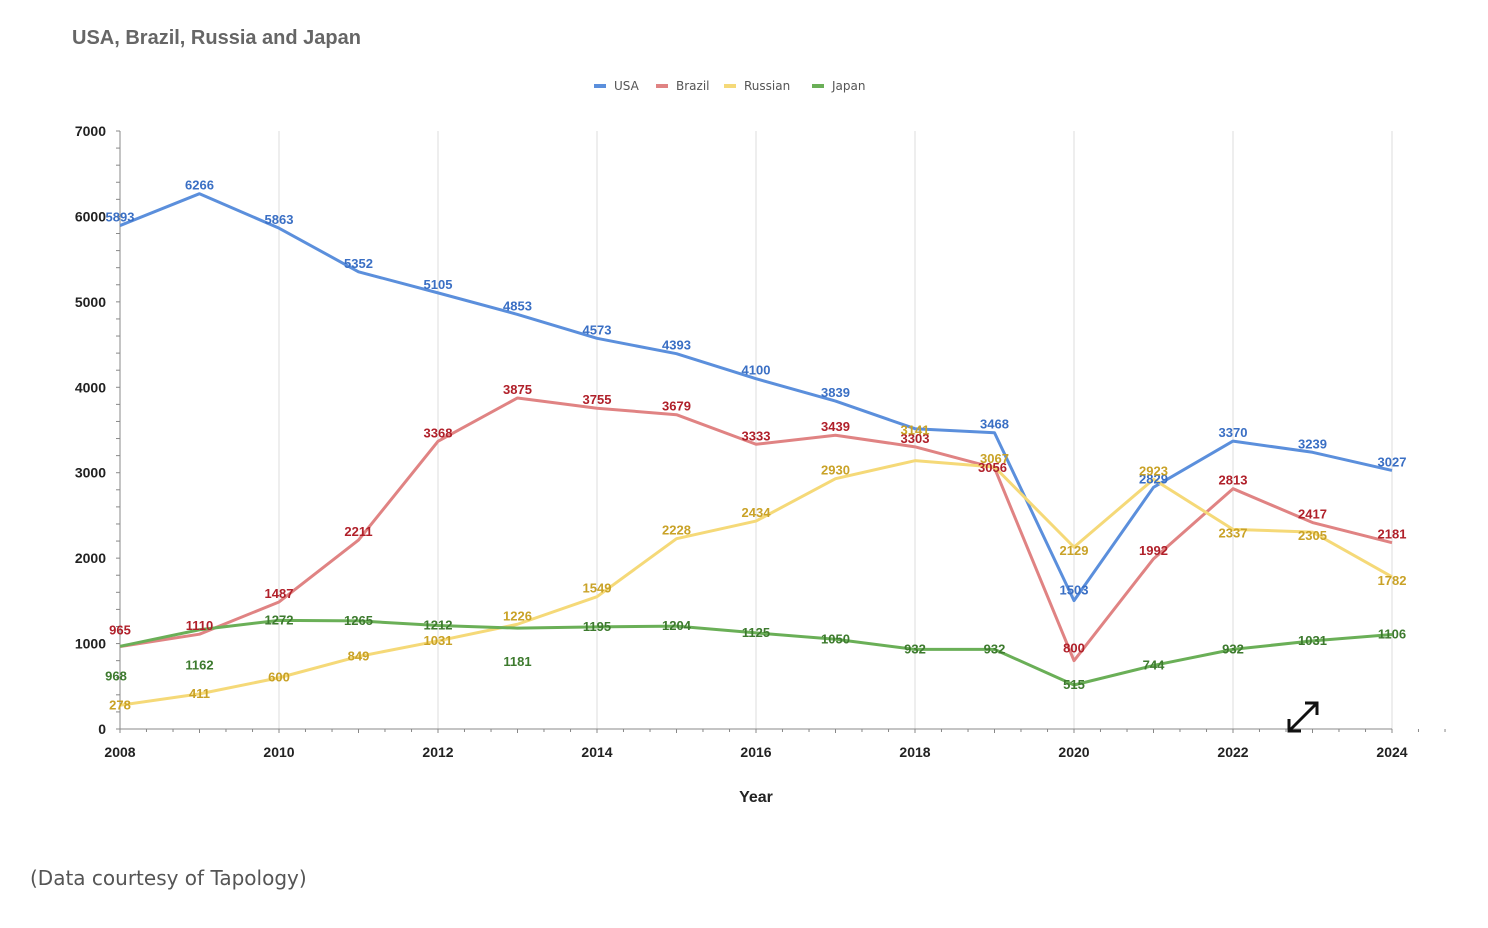  What do you see at coordinates (756, 652) in the screenshot?
I see `series-line-japan` at bounding box center [756, 652].